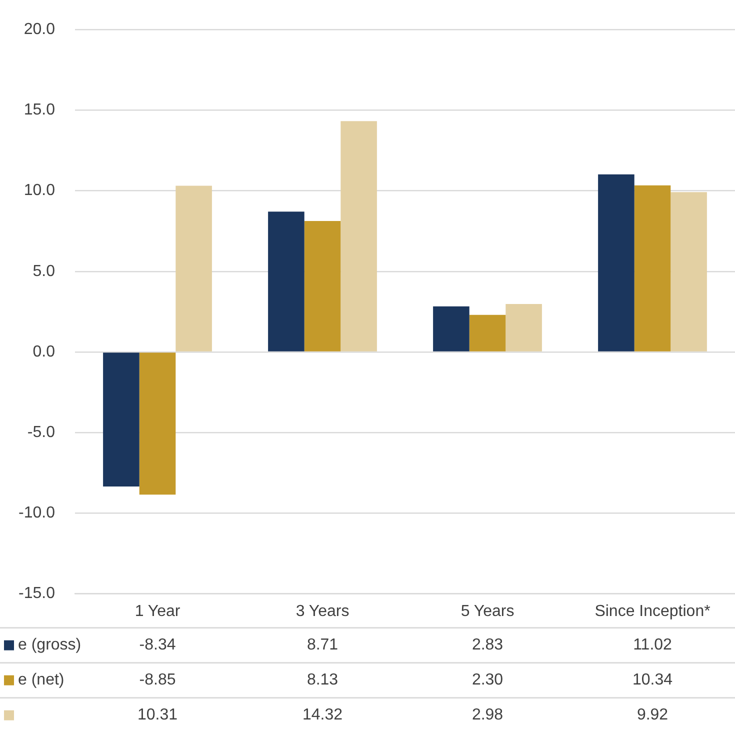 This screenshot has height=735, width=735. Describe the element at coordinates (40, 191) in the screenshot. I see `y-tick-label: 10.0` at that location.